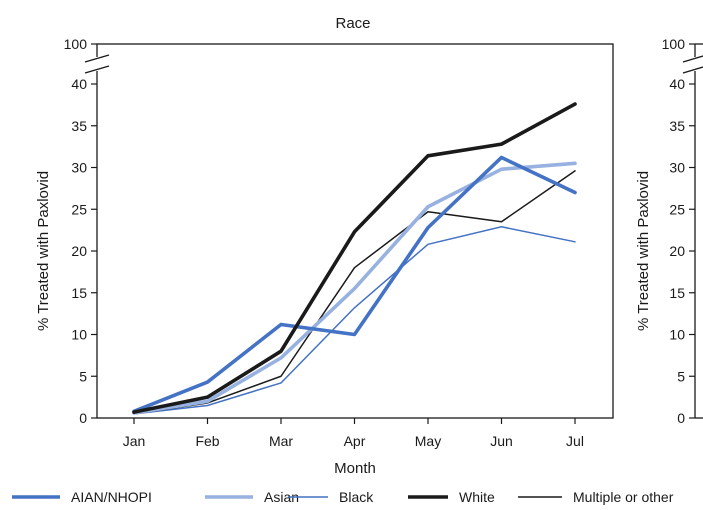  Describe the element at coordinates (331, 497) in the screenshot. I see `legend-item-black: Black` at that location.